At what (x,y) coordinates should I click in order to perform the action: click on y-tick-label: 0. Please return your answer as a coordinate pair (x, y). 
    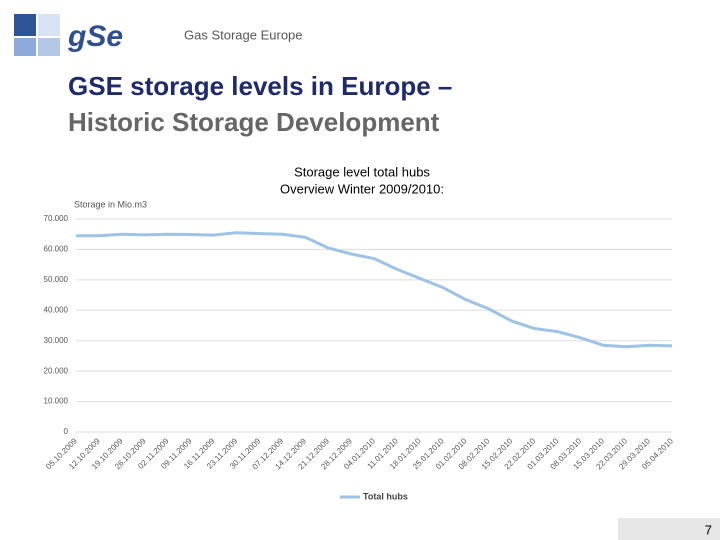
    Looking at the image, I should click on (66, 431).